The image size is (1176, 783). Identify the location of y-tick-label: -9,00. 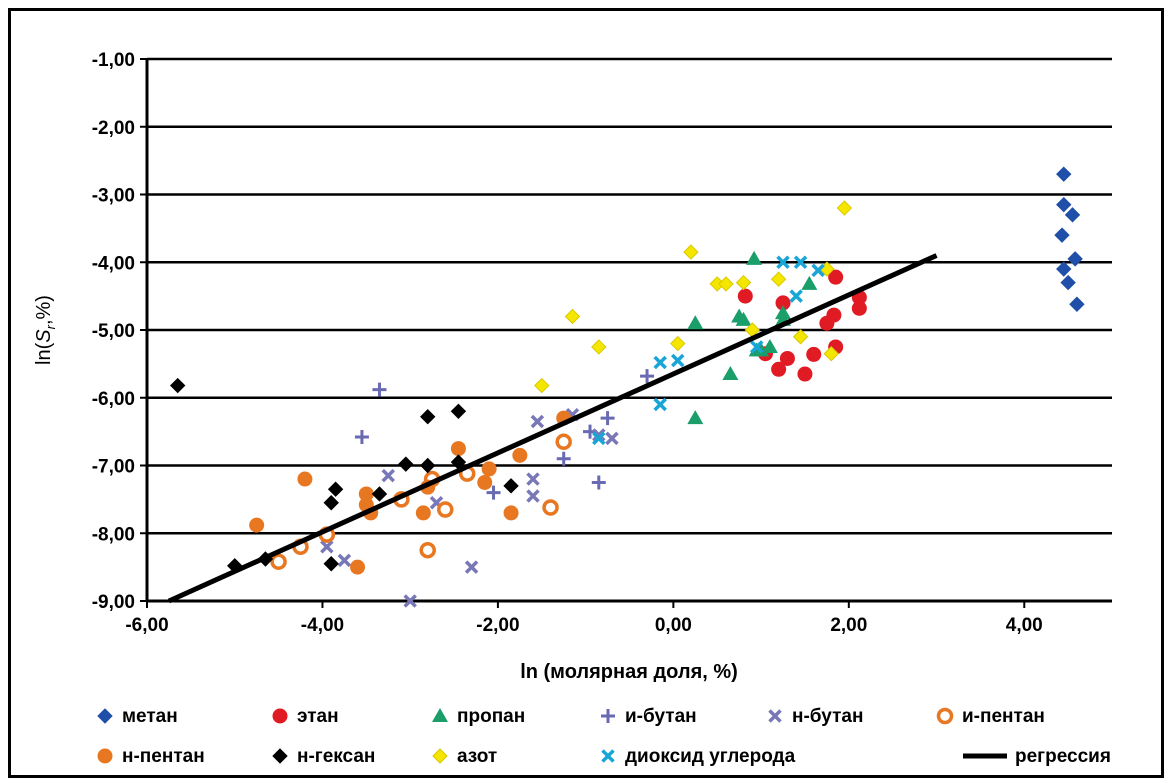
(113, 602).